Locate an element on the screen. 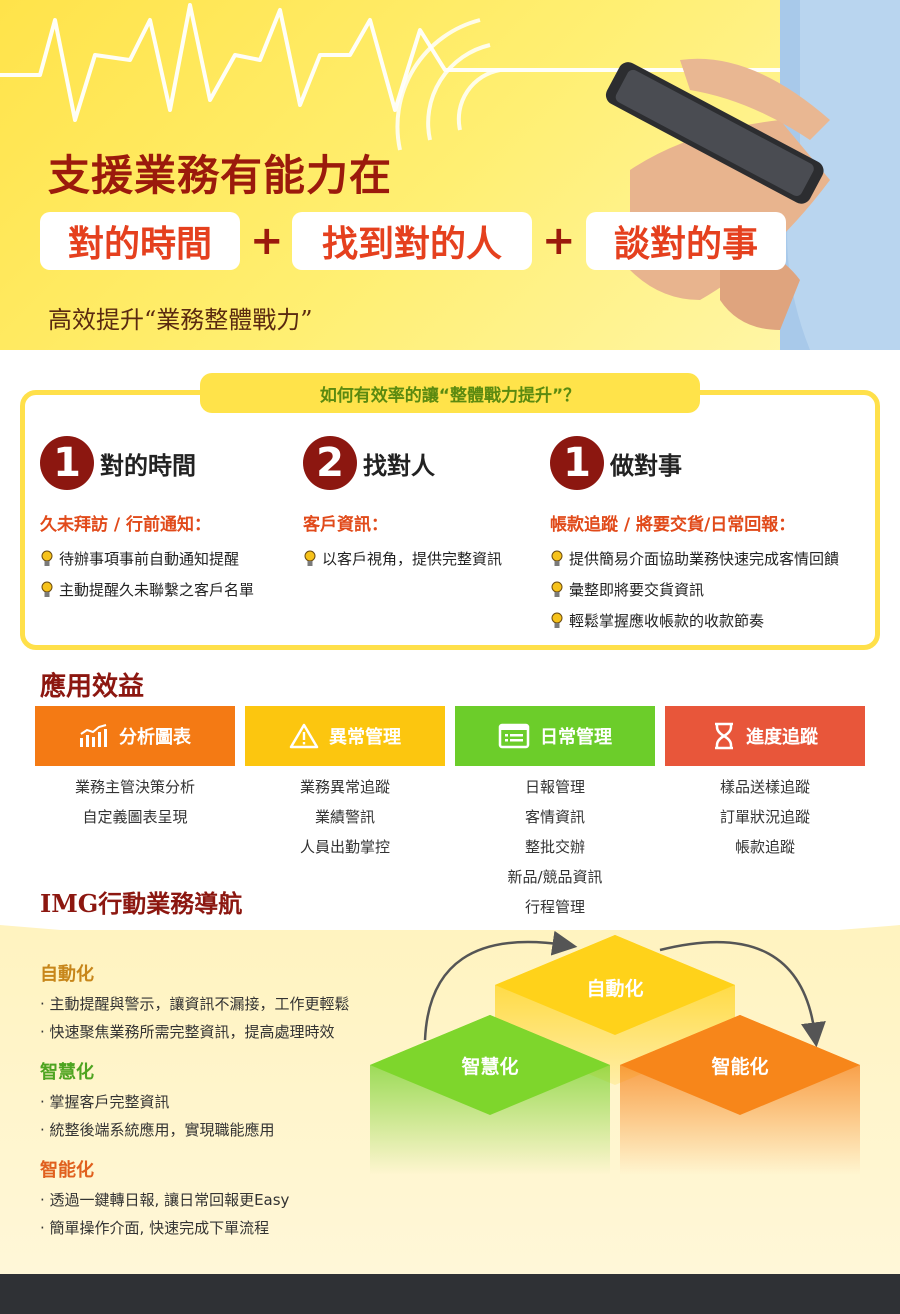  column-heading: 客戶資訊： is located at coordinates (345, 525).